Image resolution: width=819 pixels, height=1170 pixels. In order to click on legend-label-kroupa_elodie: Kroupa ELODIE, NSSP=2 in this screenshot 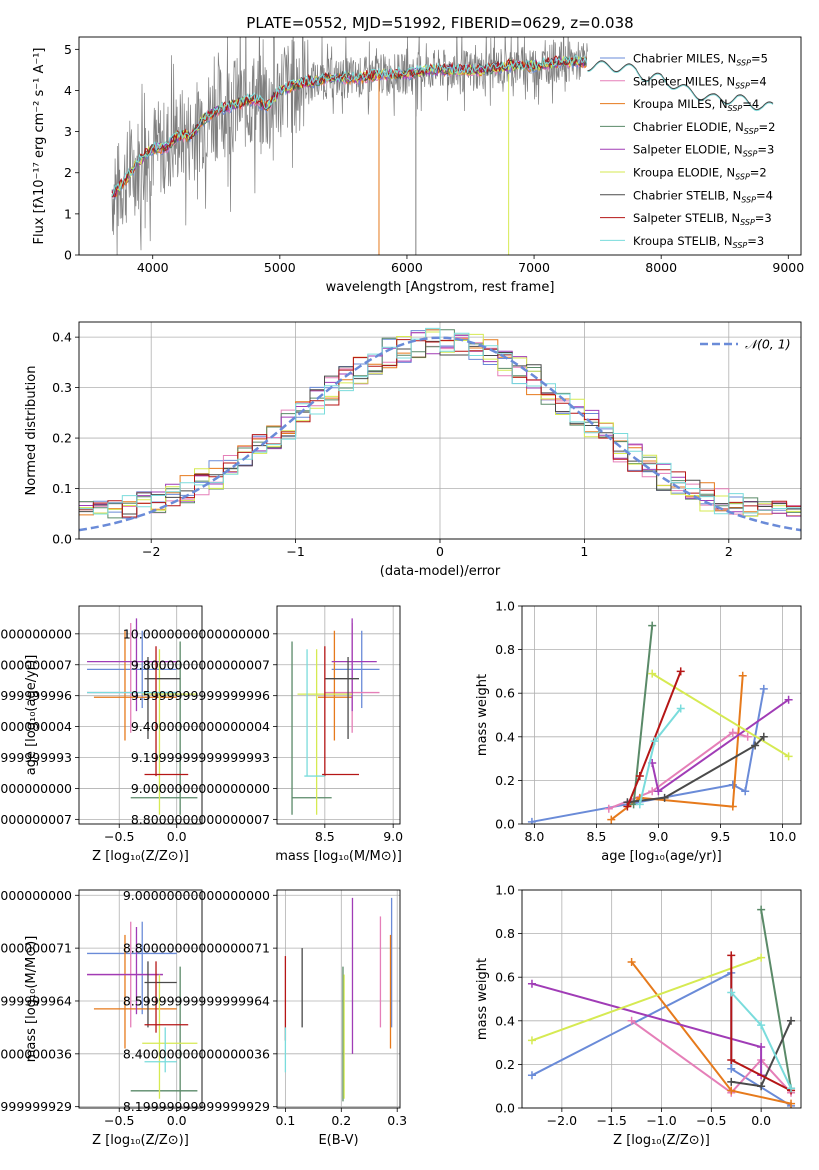, I will do `click(700, 174)`.